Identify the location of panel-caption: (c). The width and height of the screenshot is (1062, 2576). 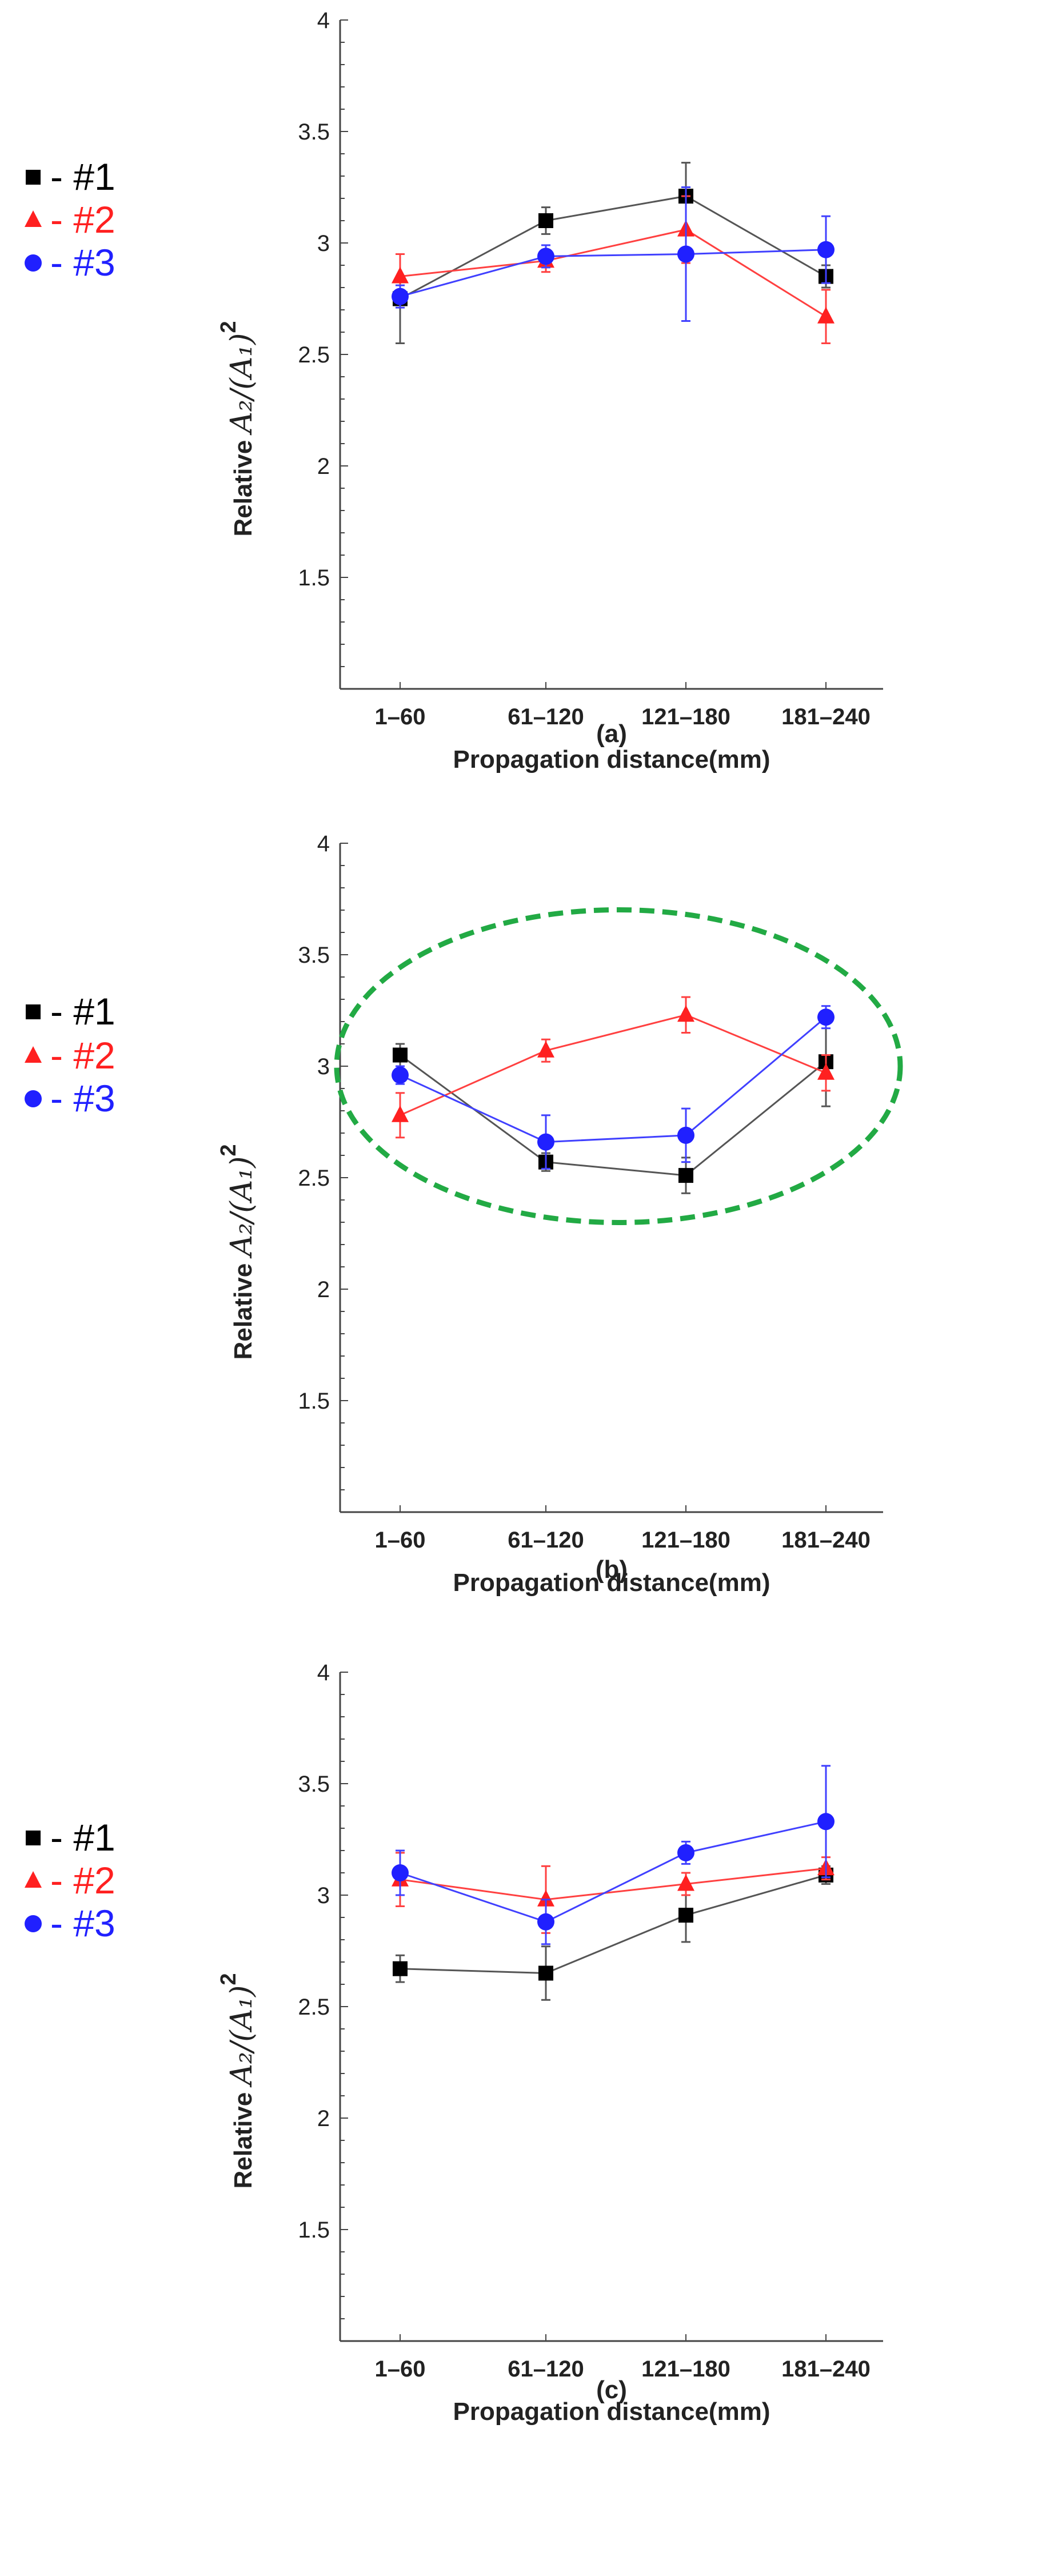
(611, 2390).